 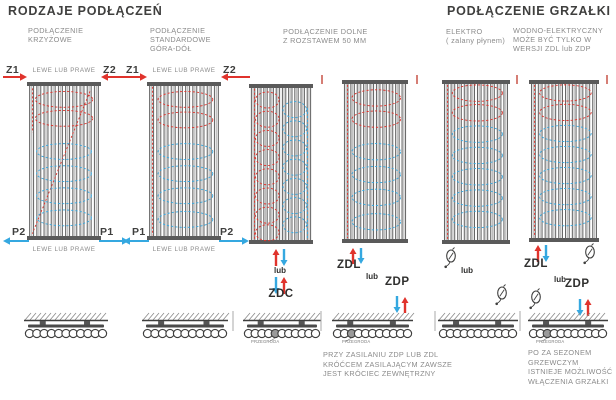 I want to click on column-label-elektro: ELEKTRO ( zalany płynem), so click(x=476, y=36).